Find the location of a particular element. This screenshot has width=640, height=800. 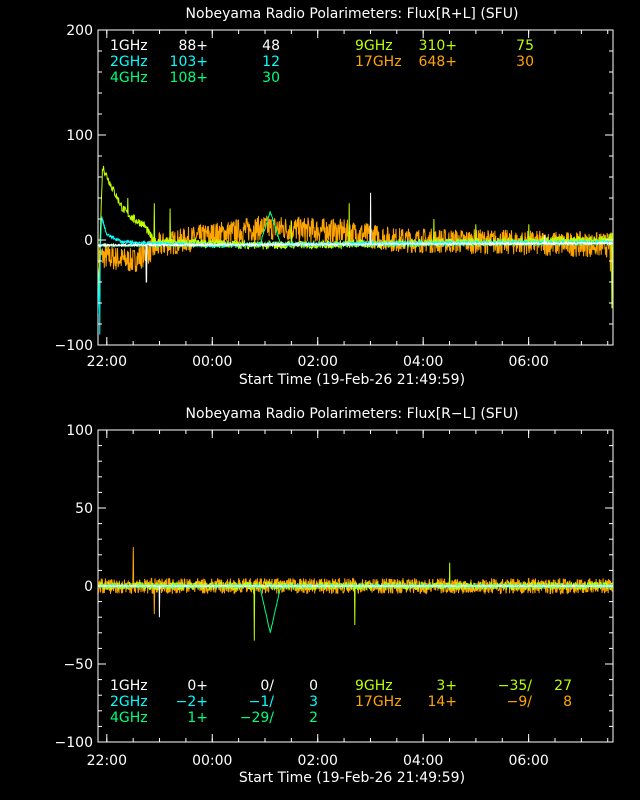

legend-value-c: 8 is located at coordinates (567, 702).